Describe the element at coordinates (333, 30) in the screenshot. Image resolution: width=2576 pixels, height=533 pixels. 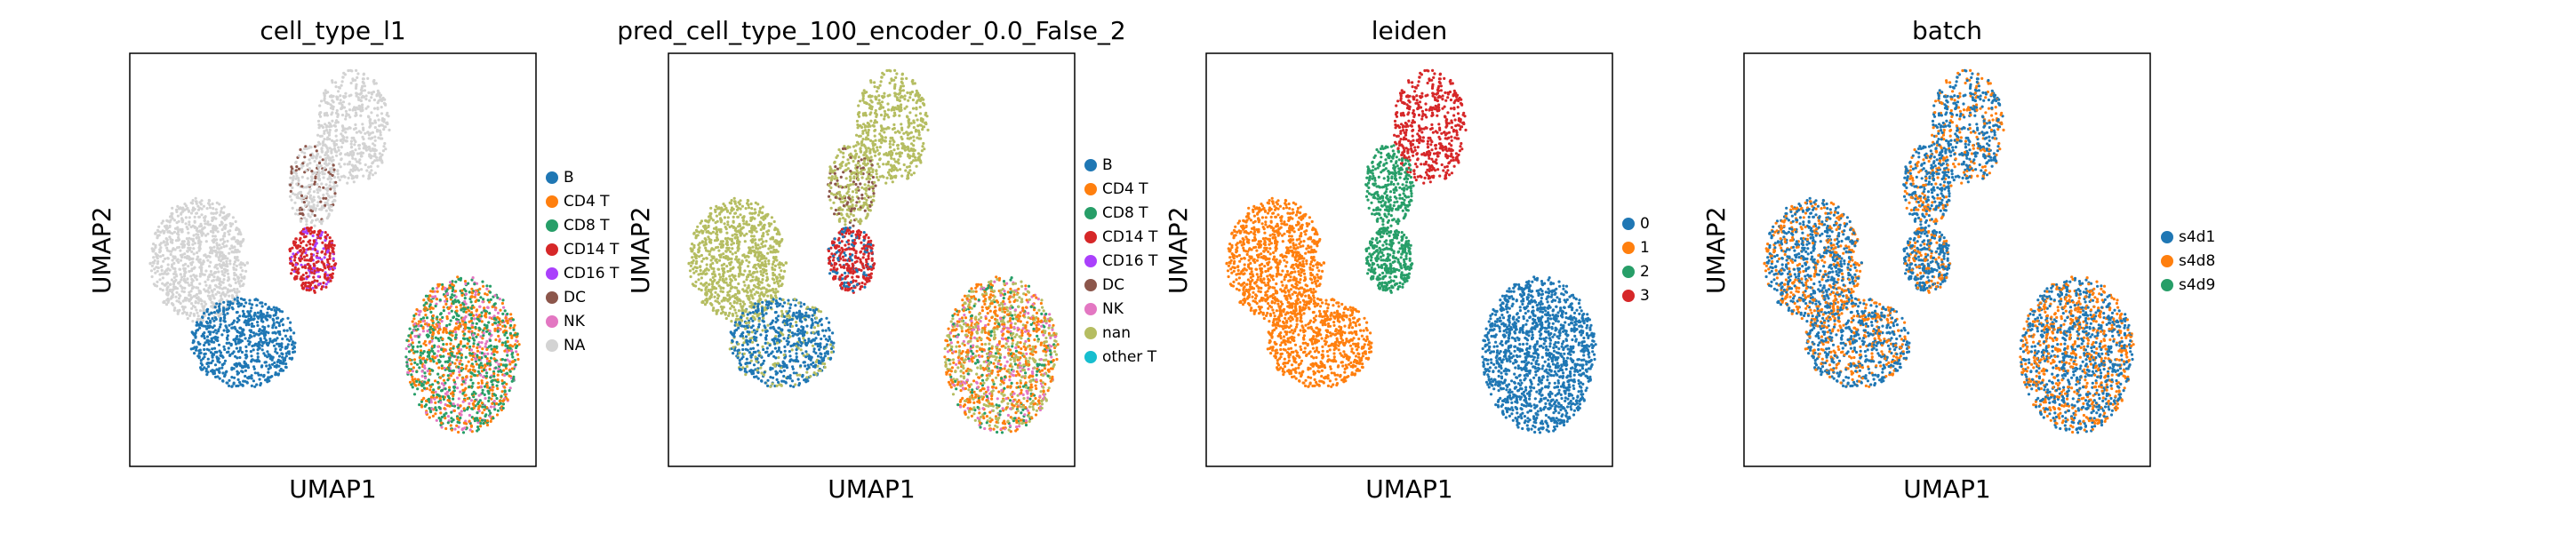
I see `panel-title: cell_type_l1` at that location.